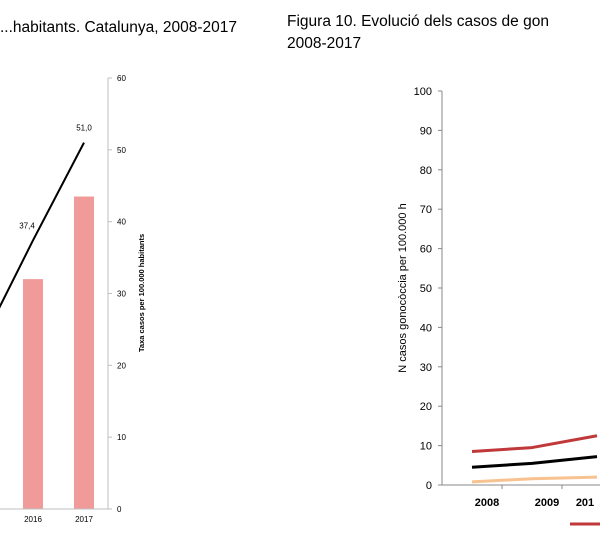  What do you see at coordinates (121, 150) in the screenshot?
I see `left-y2-tick-50: 50` at bounding box center [121, 150].